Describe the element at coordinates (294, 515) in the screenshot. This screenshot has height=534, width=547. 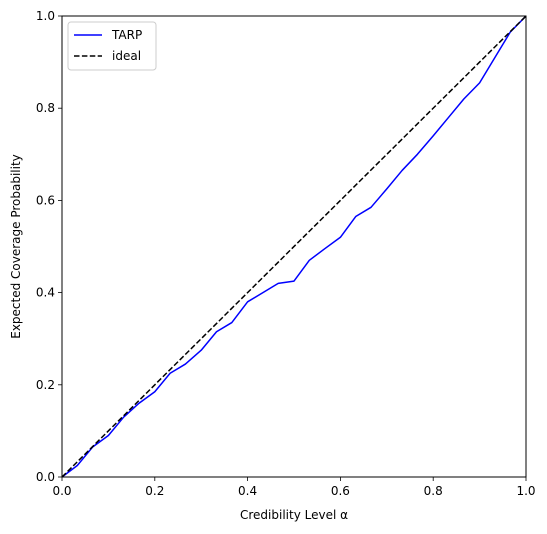
I see `x-axis-label: Credibility Level α` at that location.